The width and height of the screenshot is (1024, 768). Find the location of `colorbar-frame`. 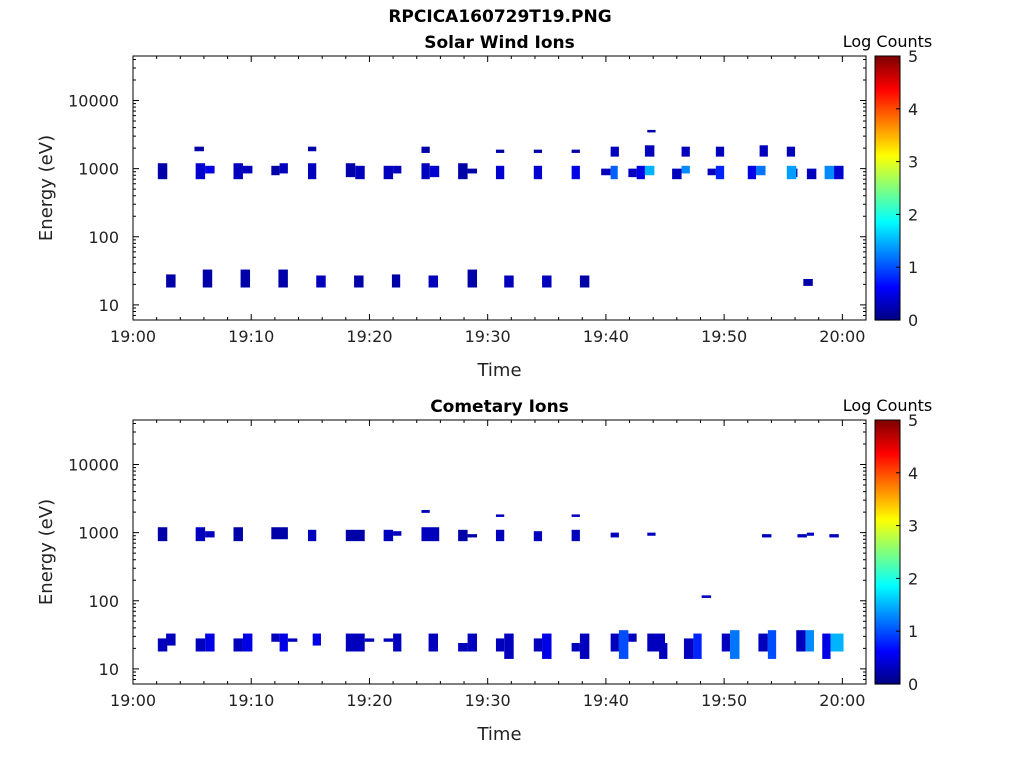

colorbar-frame is located at coordinates (887, 552).